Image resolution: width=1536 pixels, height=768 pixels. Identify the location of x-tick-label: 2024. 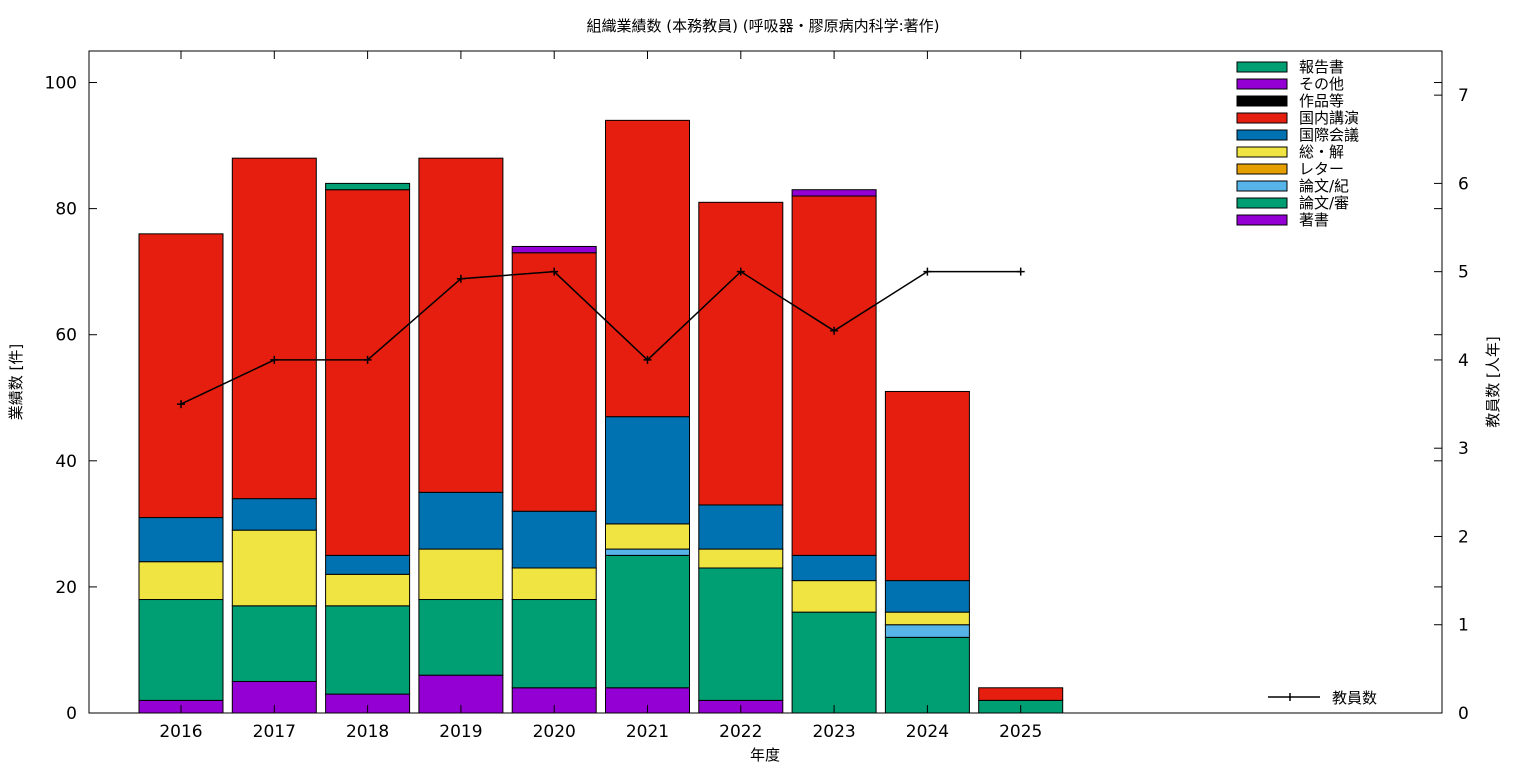
(927, 732).